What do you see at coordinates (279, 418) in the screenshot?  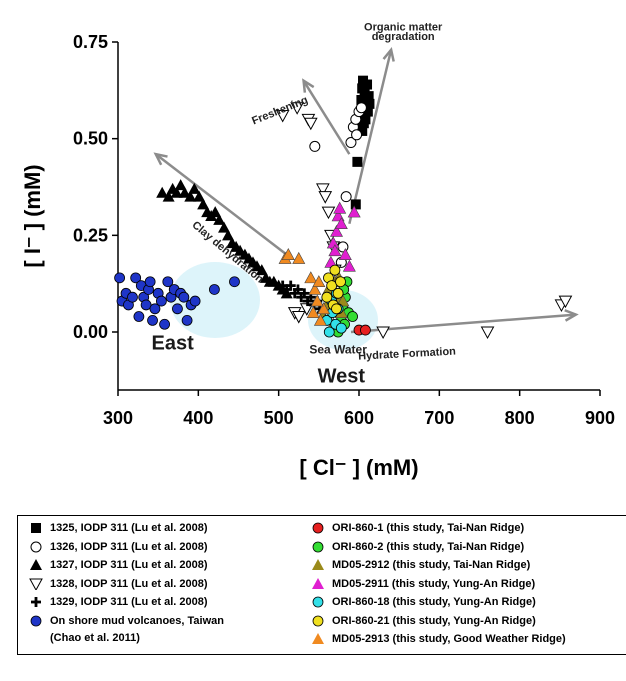 I see `x-tick-label: 500` at bounding box center [279, 418].